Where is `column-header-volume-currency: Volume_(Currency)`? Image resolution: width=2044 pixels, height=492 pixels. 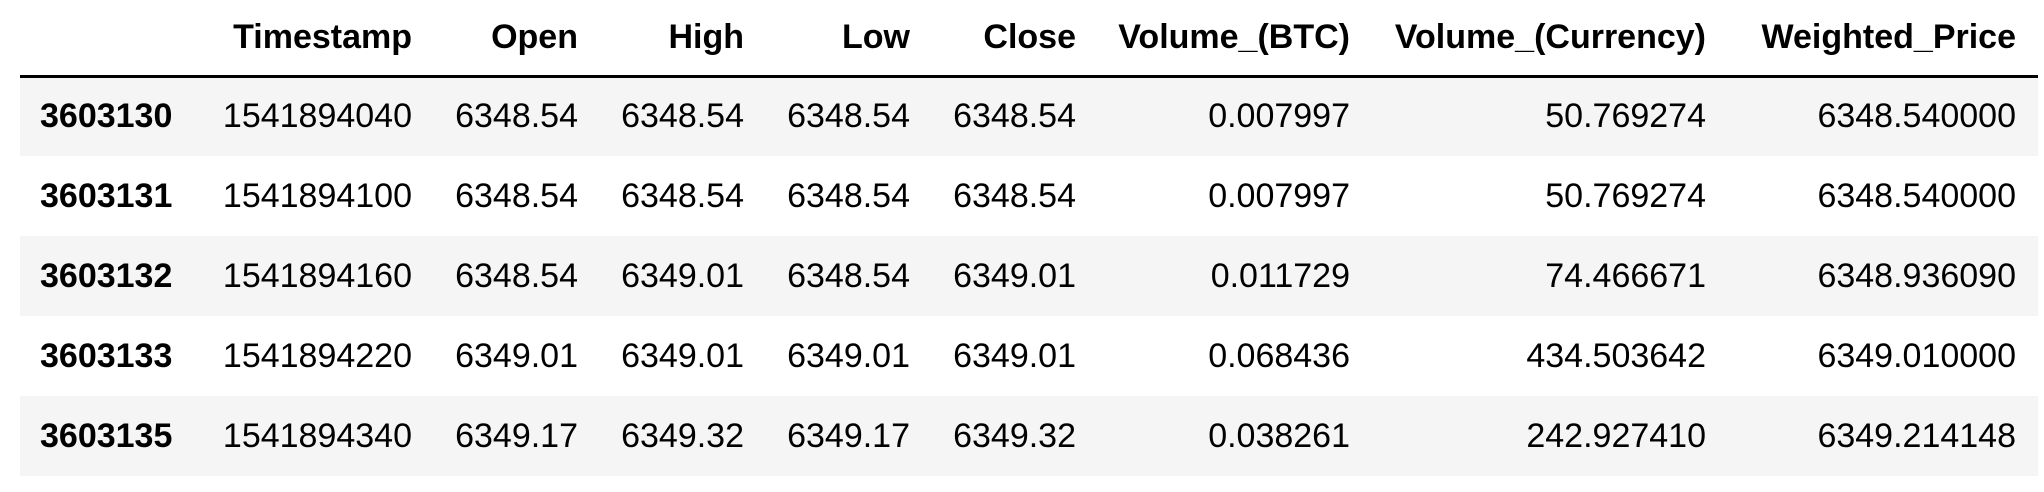 column-header-volume-currency: Volume_(Currency) is located at coordinates (1550, 39).